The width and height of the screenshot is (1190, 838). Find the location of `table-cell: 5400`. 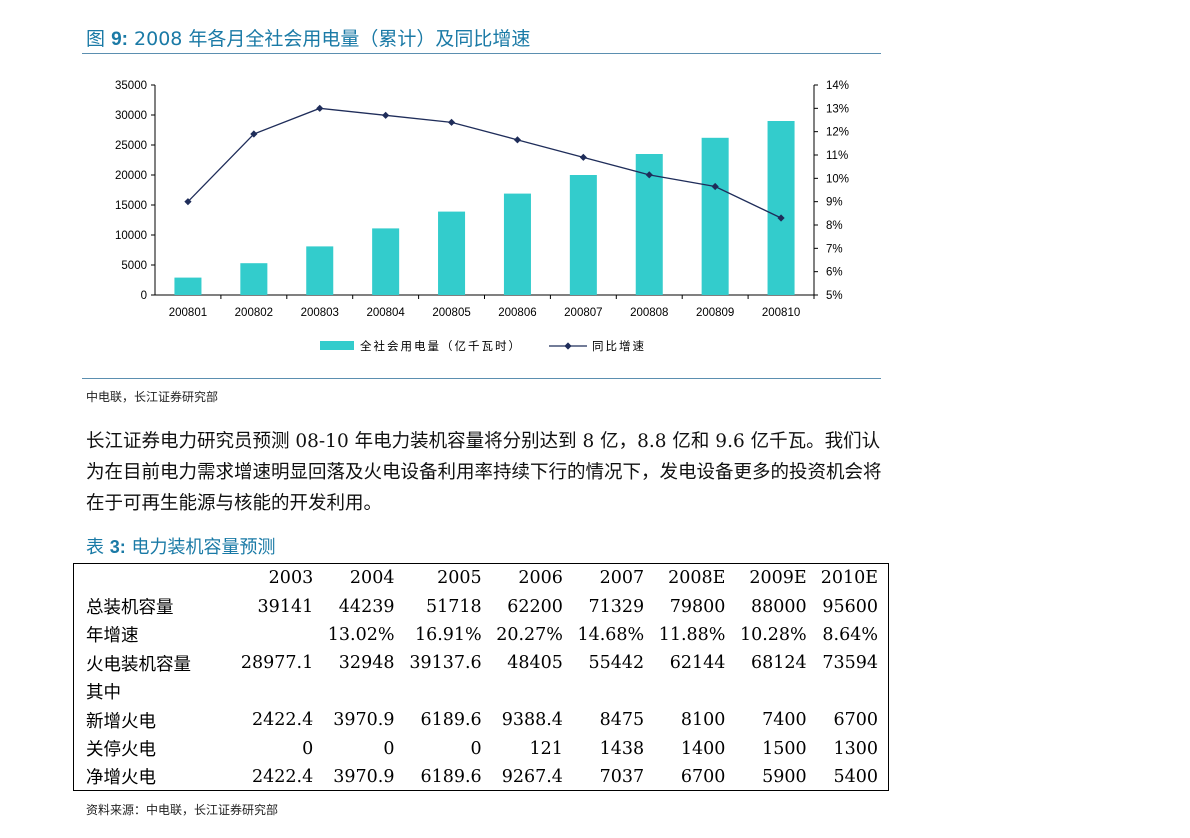

table-cell: 5400 is located at coordinates (855, 776).